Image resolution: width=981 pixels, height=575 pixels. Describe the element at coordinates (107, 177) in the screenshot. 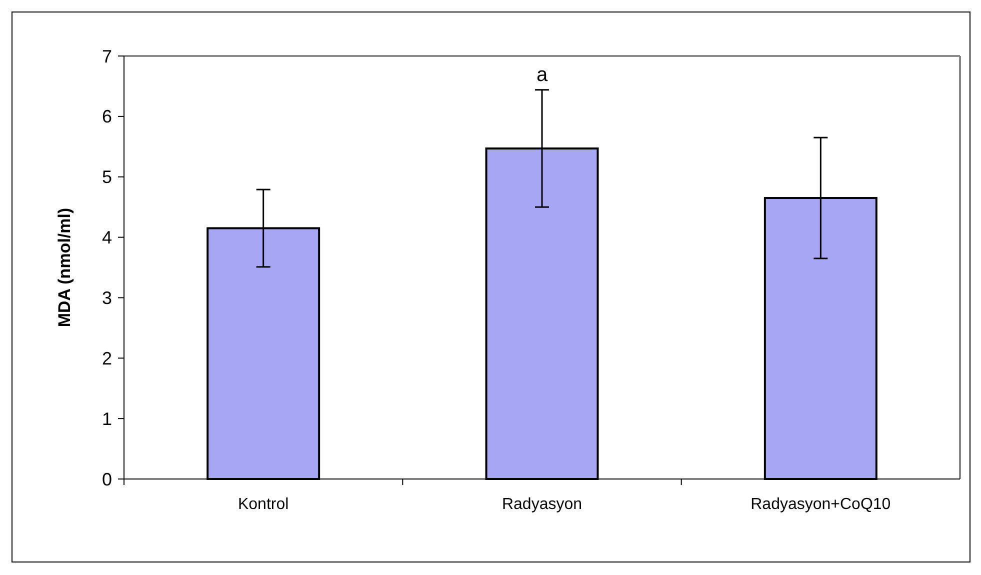

I see `y-tick-label: 5` at that location.